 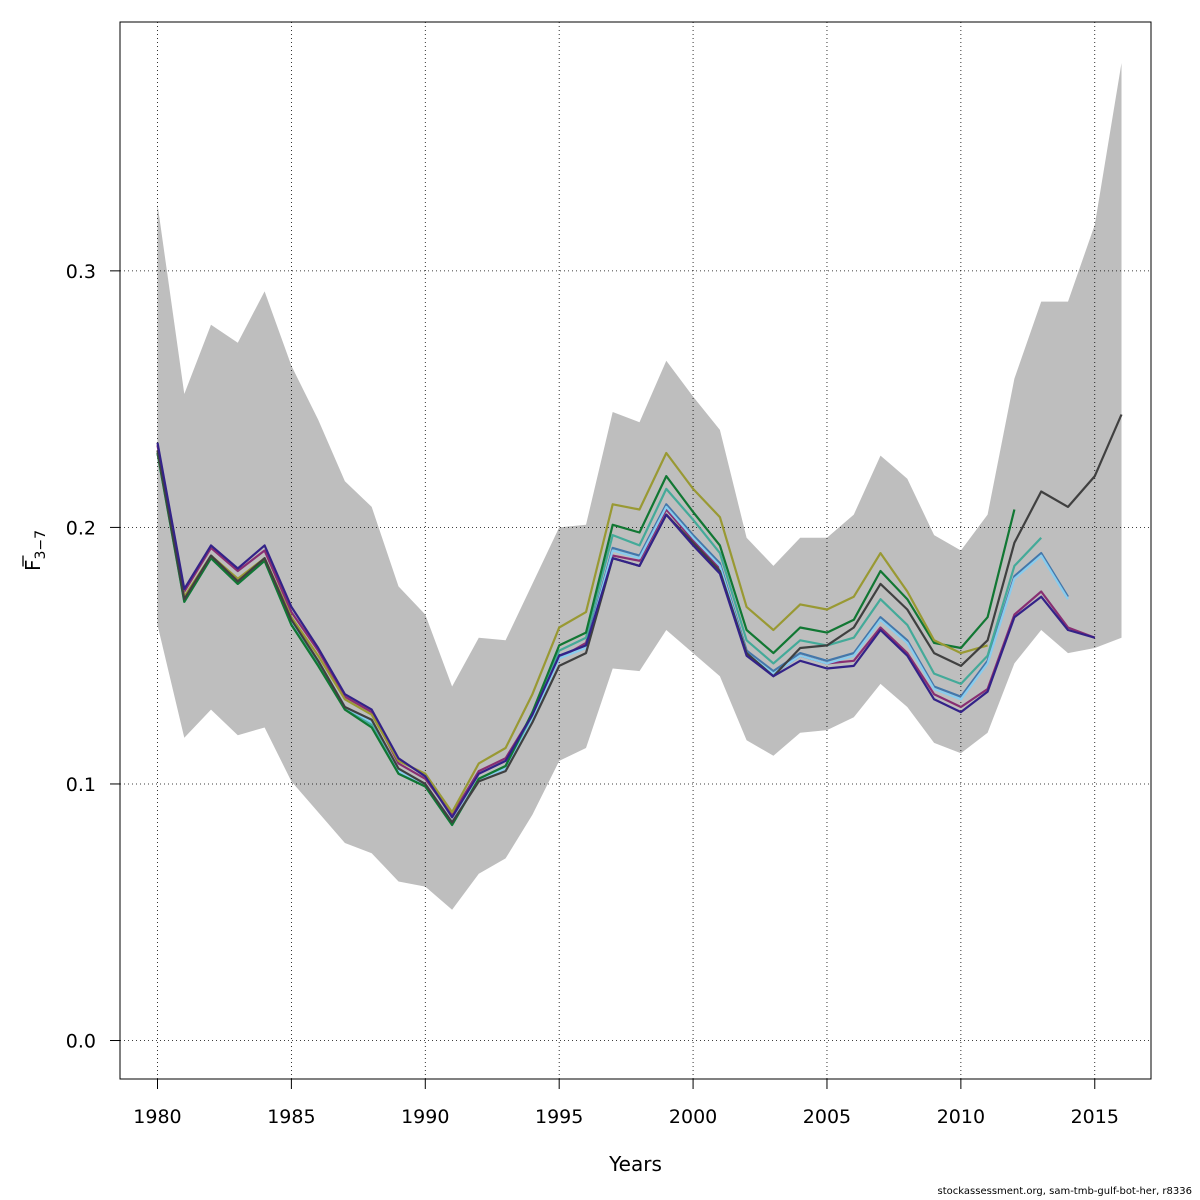 What do you see at coordinates (626, 1103) in the screenshot?
I see `x-axis: 1980 1985 1990 1995 2000 2005 2010 2015` at bounding box center [626, 1103].